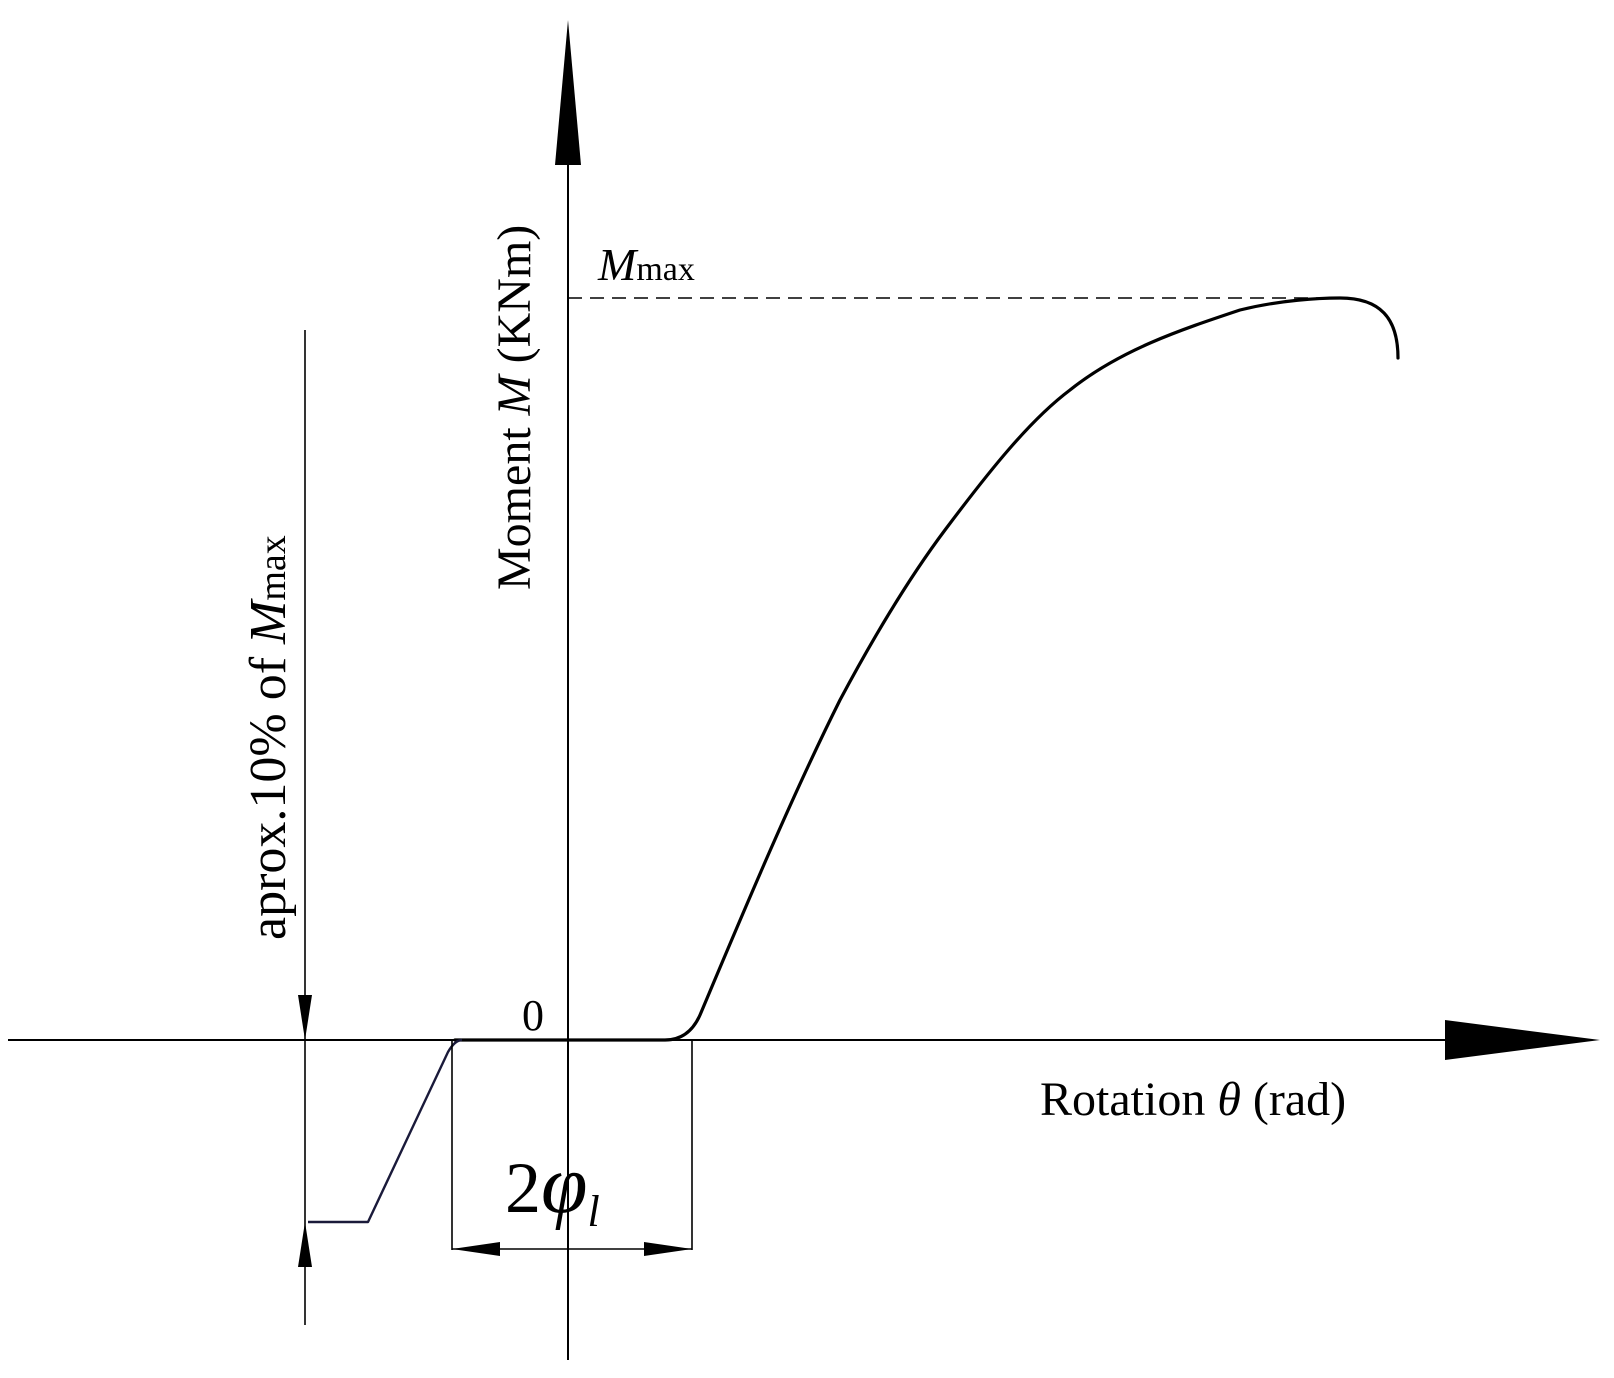  I want to click on x-axis-label: Rotation θ (rad), so click(1193, 1099).